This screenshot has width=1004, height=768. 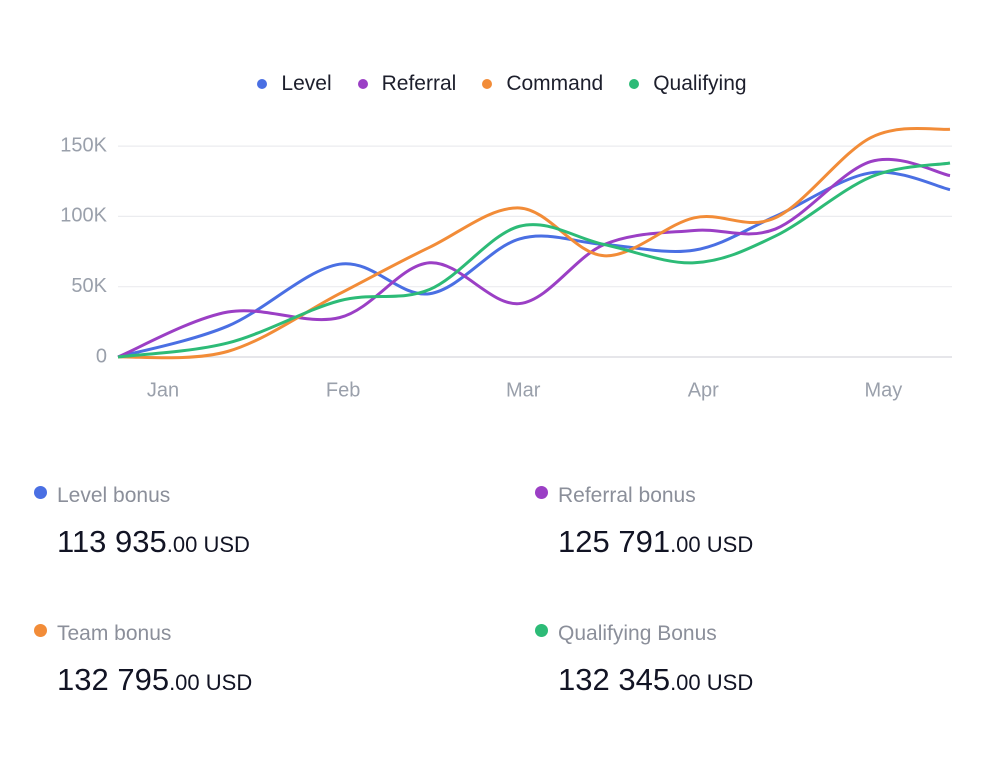 I want to click on legend-item: Qualifying, so click(x=688, y=84).